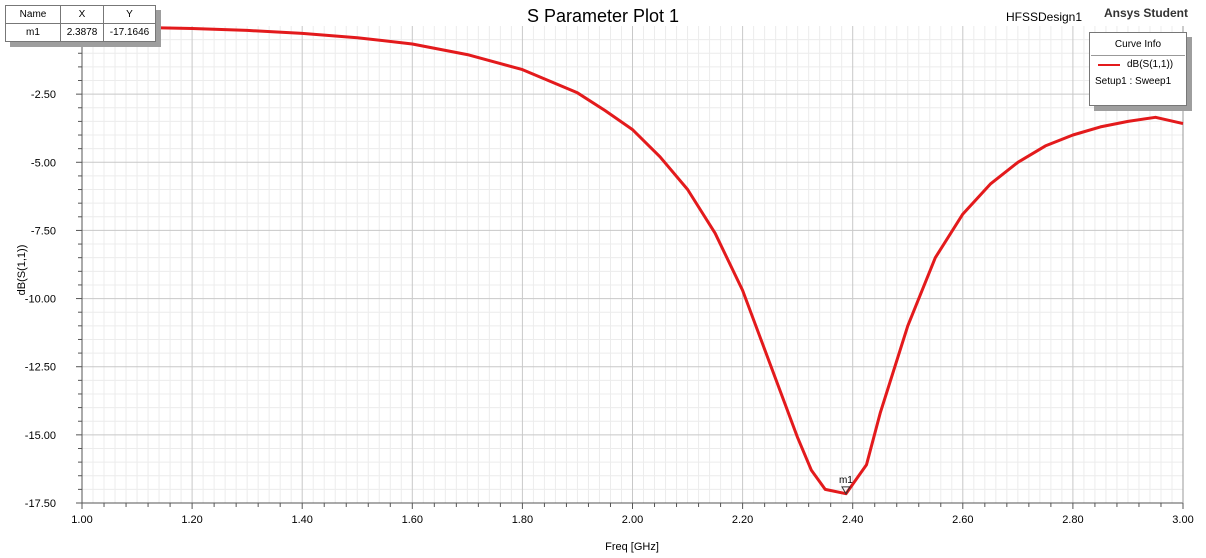 This screenshot has width=1206, height=558. What do you see at coordinates (129, 32) in the screenshot?
I see `marker-y-cell: -17.1646` at bounding box center [129, 32].